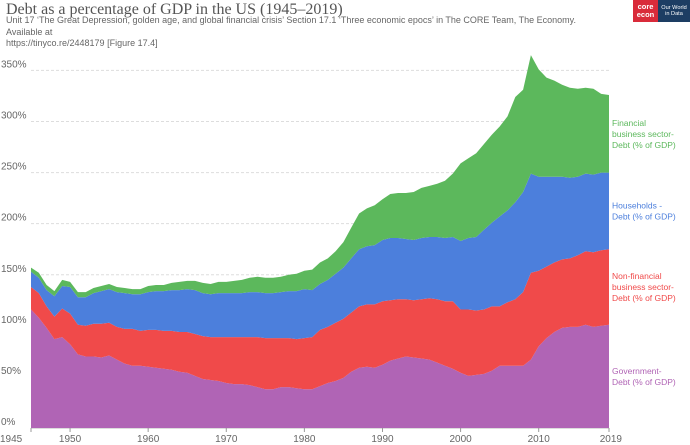 This screenshot has height=445, width=690. What do you see at coordinates (644, 216) in the screenshot?
I see `series-label-3-line-2: Debt (% of GDP)` at bounding box center [644, 216].